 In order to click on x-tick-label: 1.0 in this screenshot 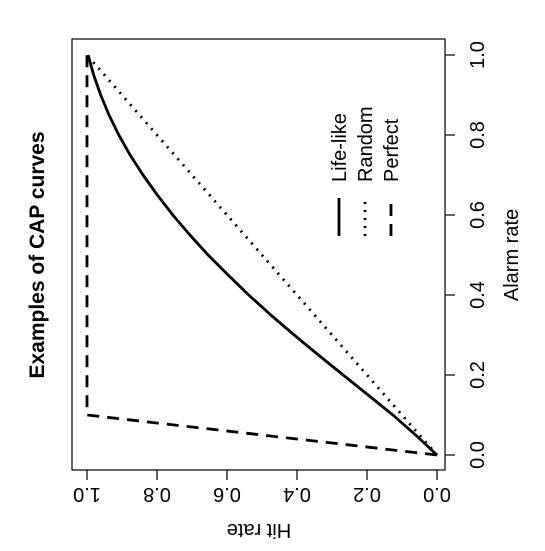, I will do `click(478, 55)`.